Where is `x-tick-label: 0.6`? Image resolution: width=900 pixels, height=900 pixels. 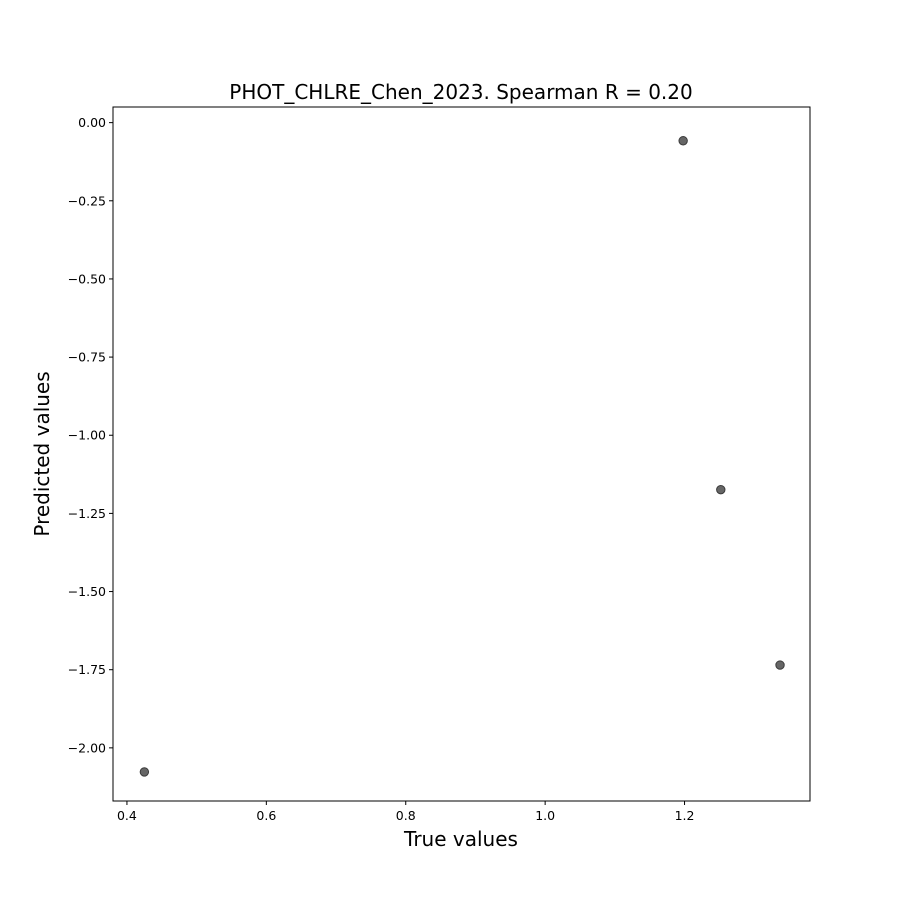 x-tick-label: 0.6 is located at coordinates (266, 815).